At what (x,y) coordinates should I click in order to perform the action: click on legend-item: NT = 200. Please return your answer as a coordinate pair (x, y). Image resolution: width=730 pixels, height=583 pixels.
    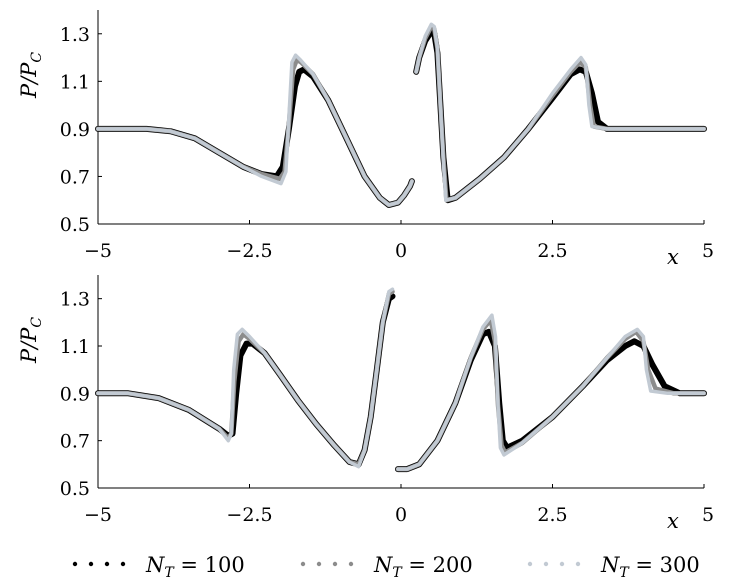
    Looking at the image, I should click on (386, 567).